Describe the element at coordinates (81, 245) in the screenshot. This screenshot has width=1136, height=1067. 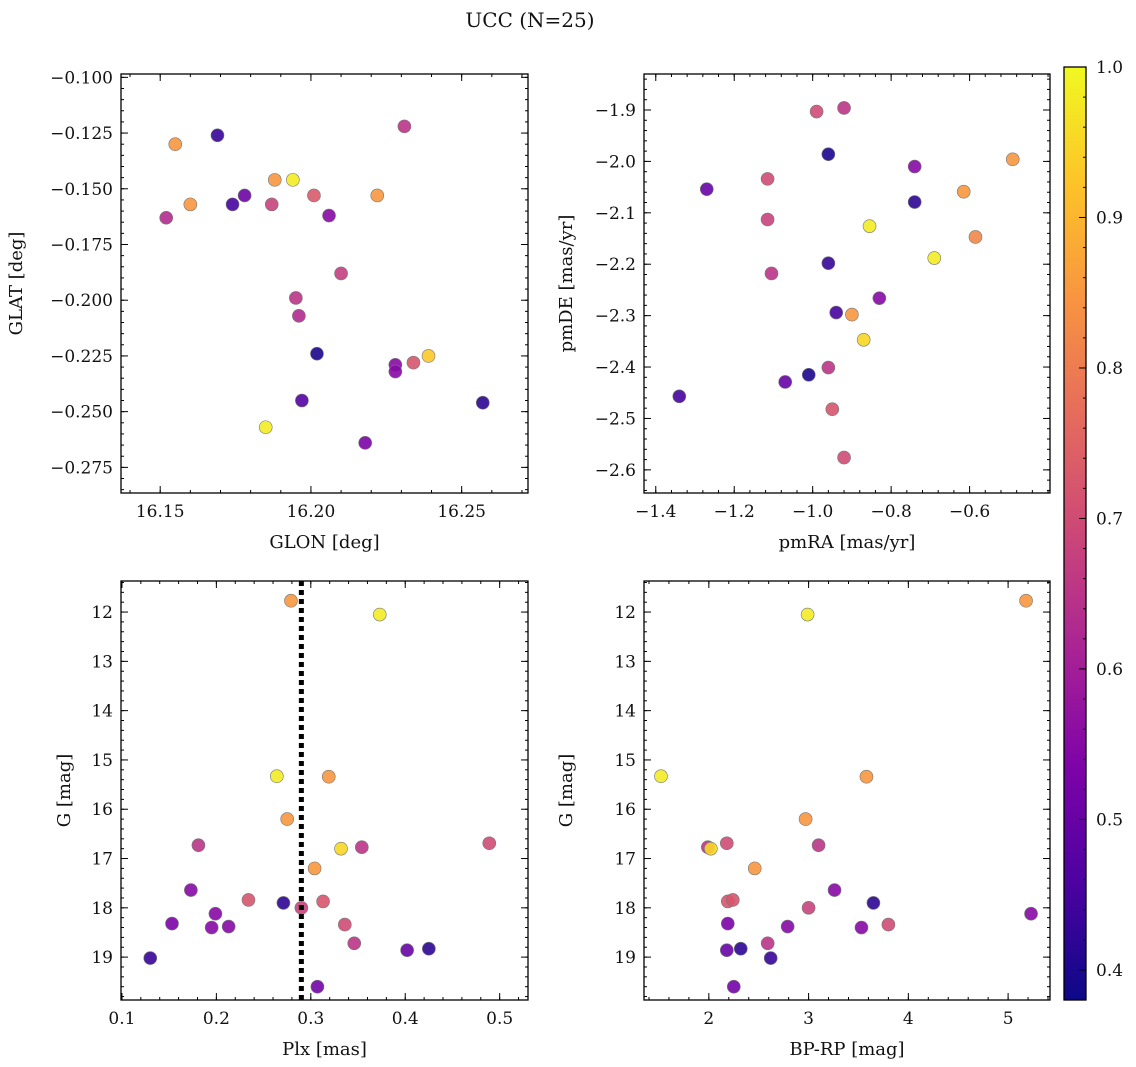
I see `y-tick-label: −0.175` at that location.